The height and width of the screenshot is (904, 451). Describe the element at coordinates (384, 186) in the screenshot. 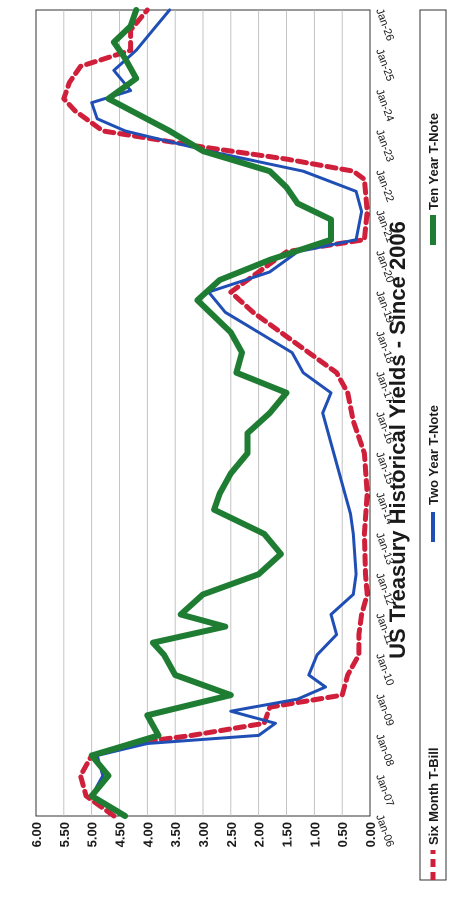

I see `x-tick-label: Jan-22` at that location.